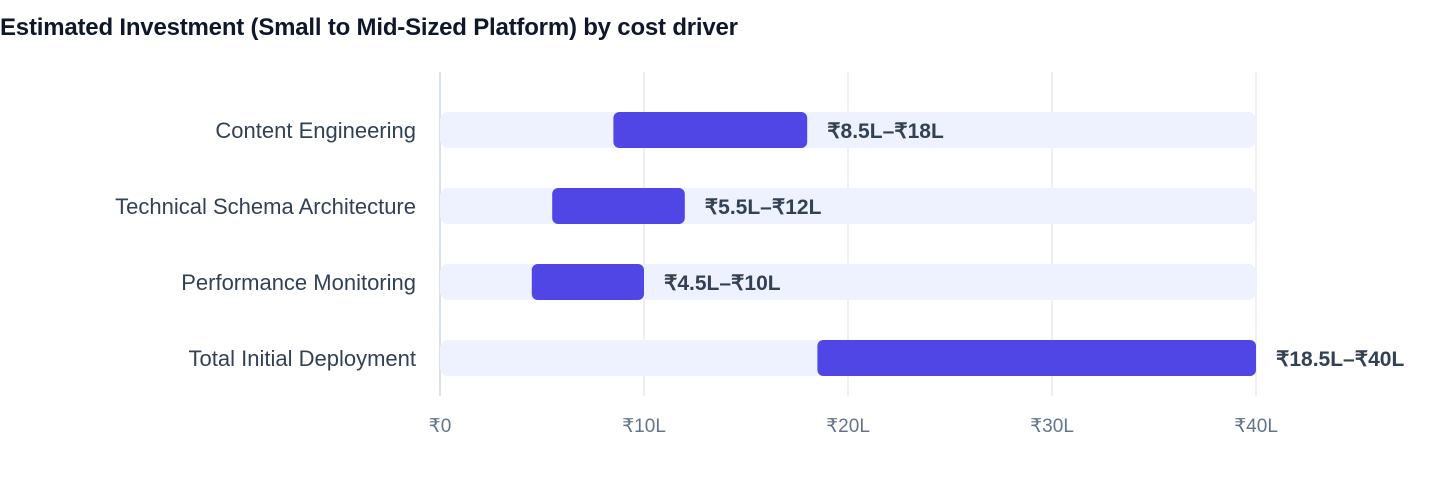 Image resolution: width=1440 pixels, height=484 pixels. What do you see at coordinates (848, 426) in the screenshot?
I see `x-tick-label: ₹20L` at bounding box center [848, 426].